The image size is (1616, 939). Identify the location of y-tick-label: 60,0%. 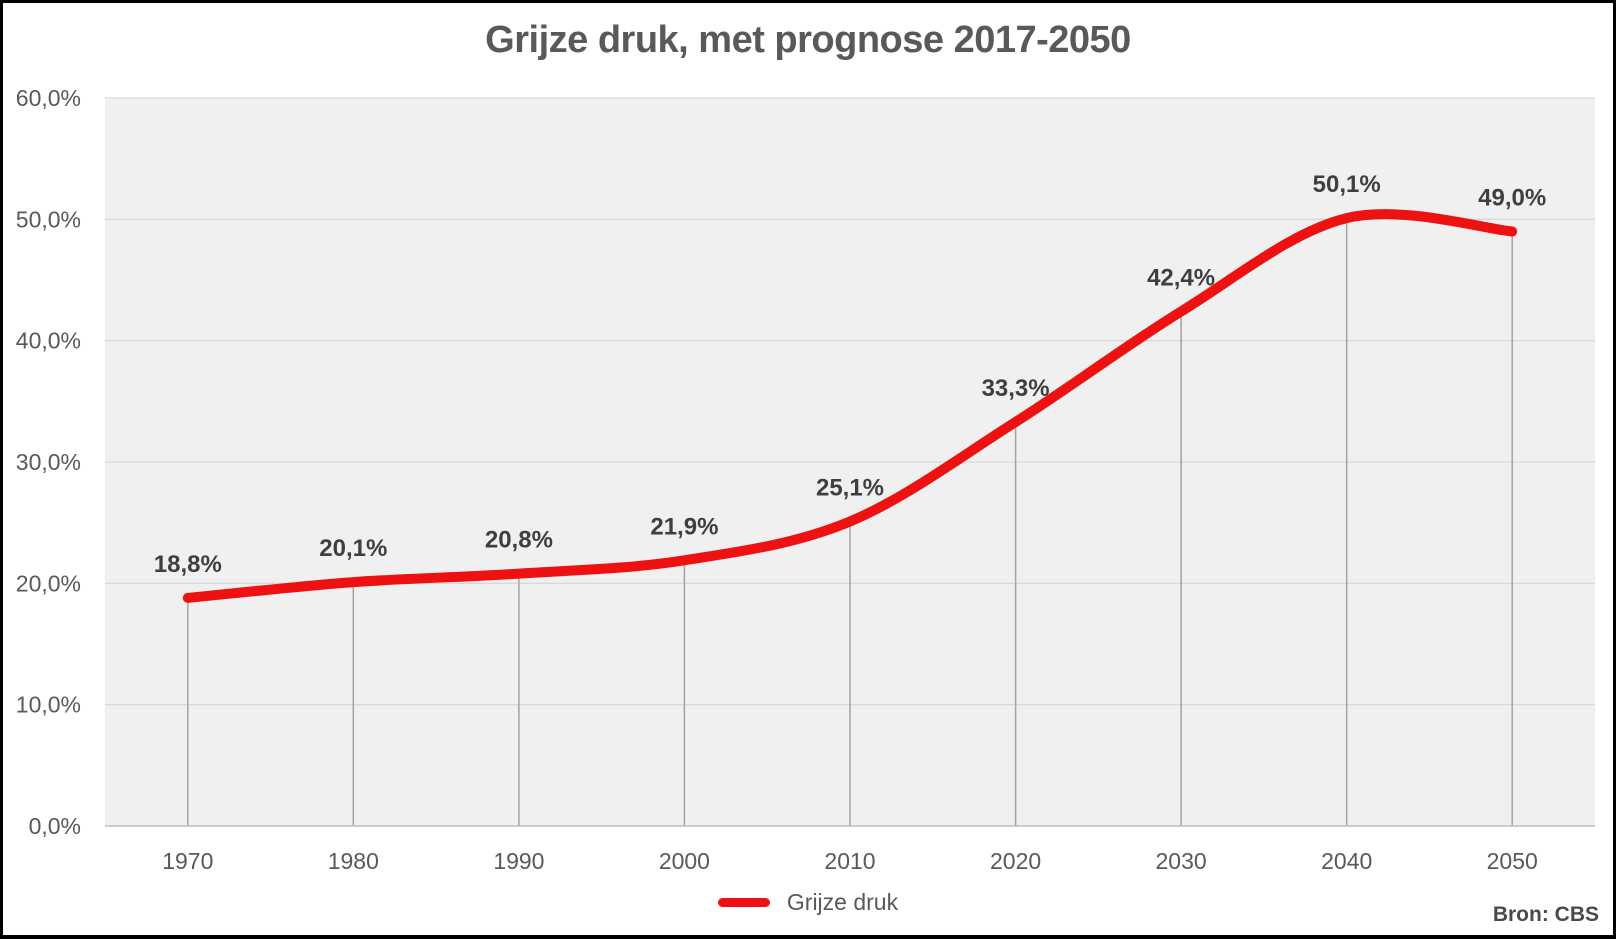
(48, 98).